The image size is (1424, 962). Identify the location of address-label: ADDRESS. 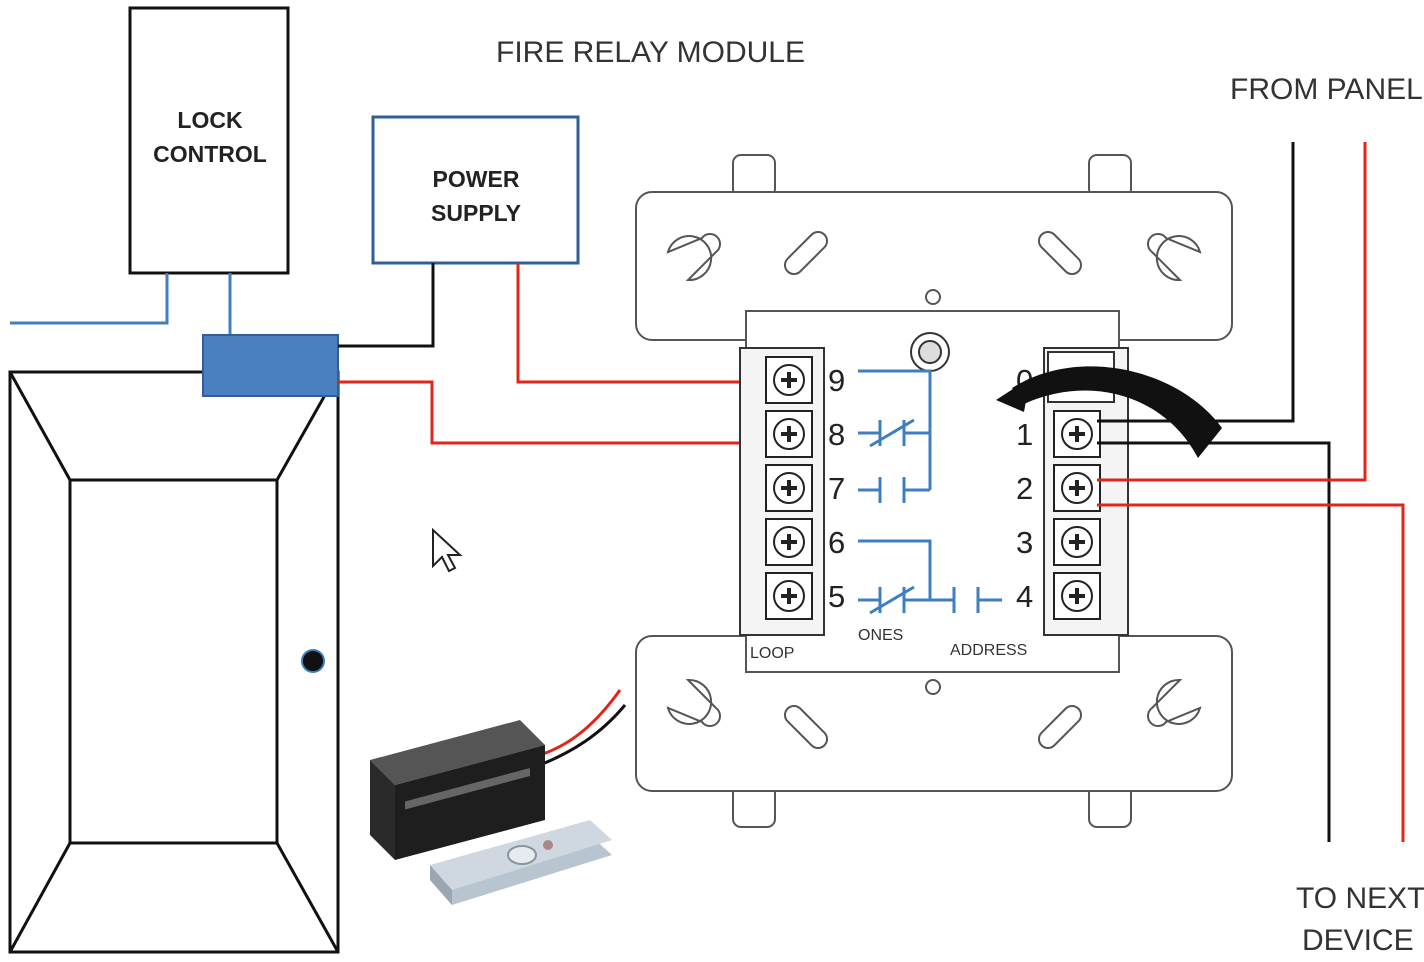
(988, 650).